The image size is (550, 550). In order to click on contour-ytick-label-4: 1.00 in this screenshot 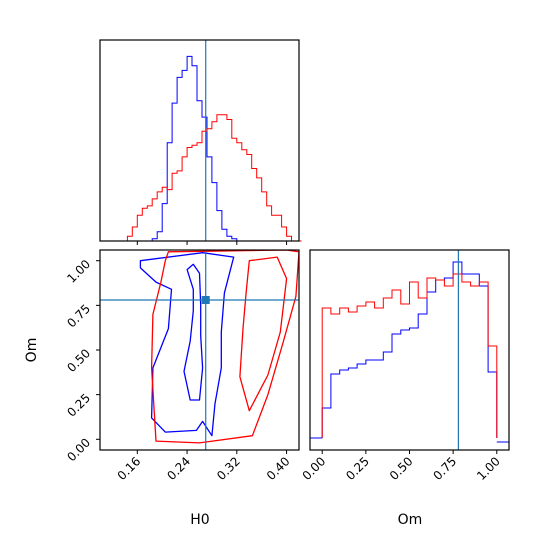, I will do `click(78, 271)`.